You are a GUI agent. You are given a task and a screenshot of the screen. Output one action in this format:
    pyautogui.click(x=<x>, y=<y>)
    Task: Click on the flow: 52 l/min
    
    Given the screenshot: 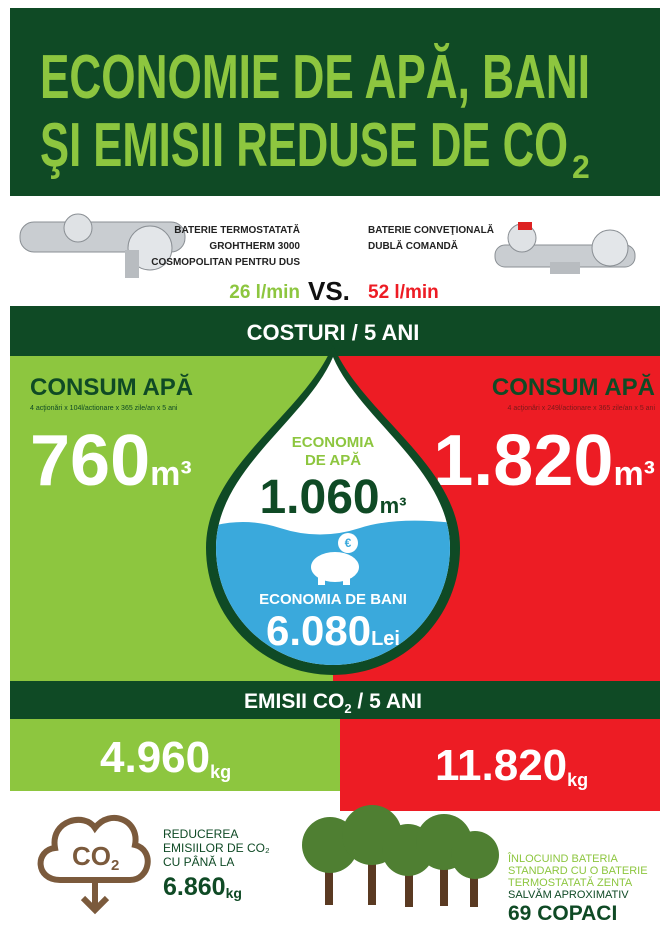 What is the action you would take?
    pyautogui.click(x=403, y=292)
    